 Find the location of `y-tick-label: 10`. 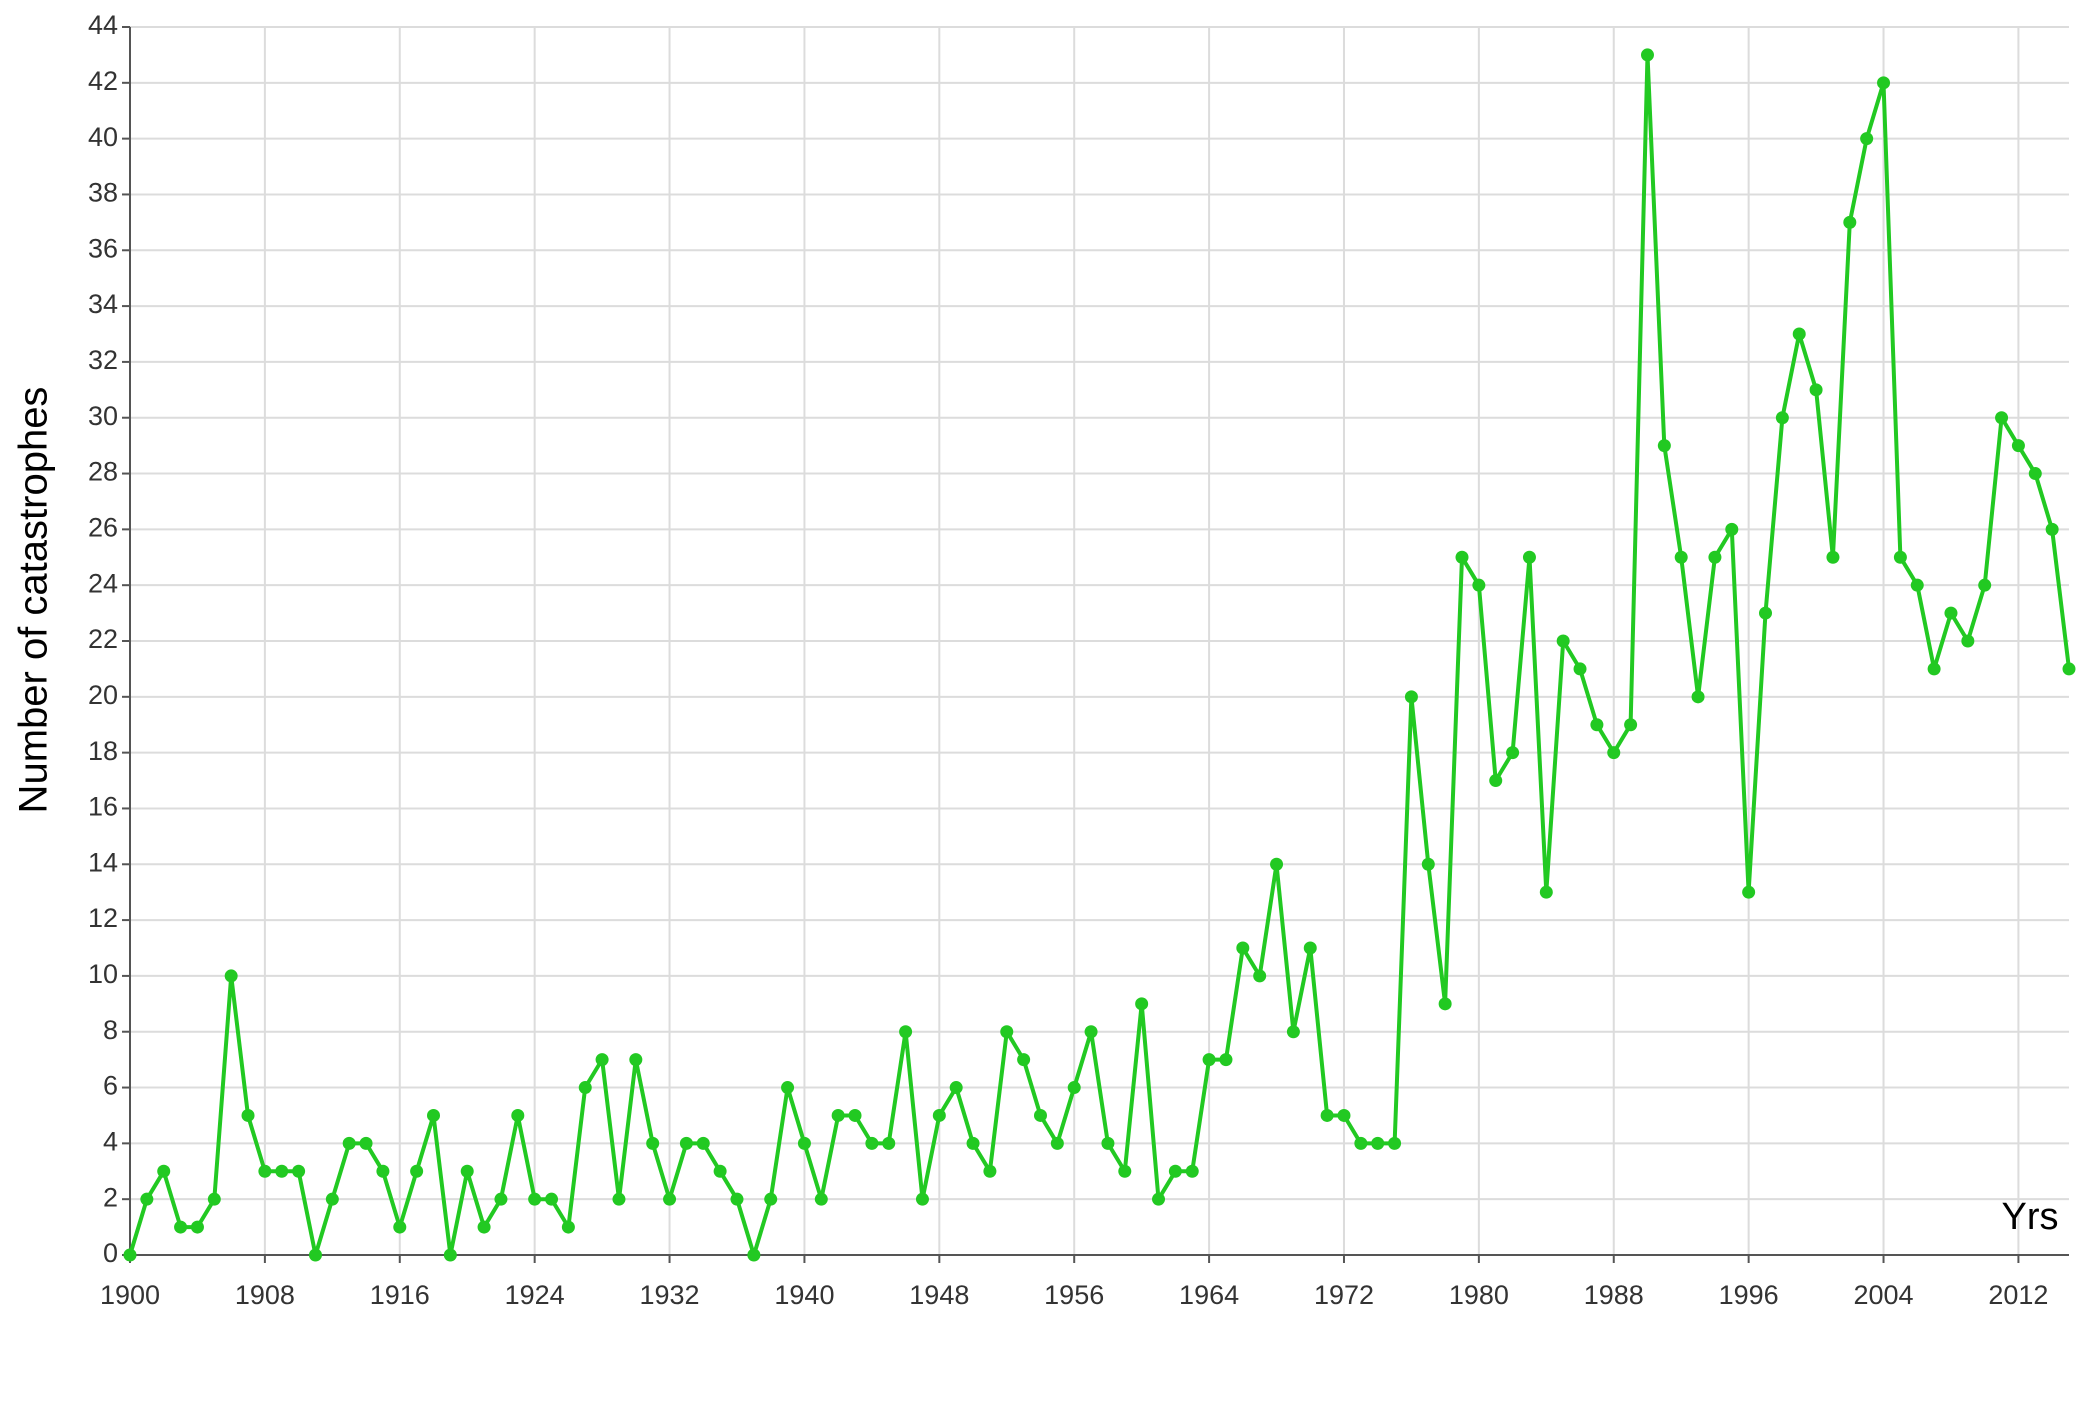

y-tick-label: 10 is located at coordinates (103, 974).